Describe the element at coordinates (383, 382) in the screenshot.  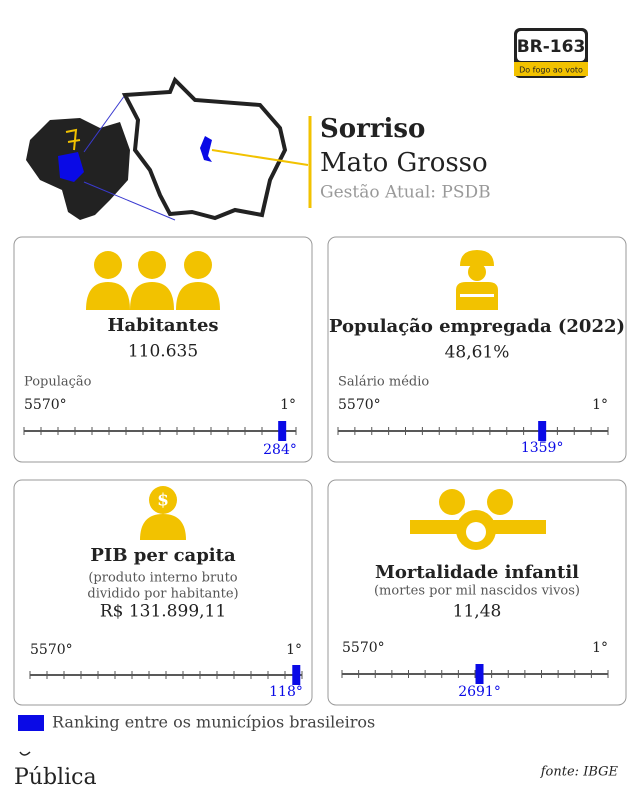
I see `scale-label: Salário médio` at that location.